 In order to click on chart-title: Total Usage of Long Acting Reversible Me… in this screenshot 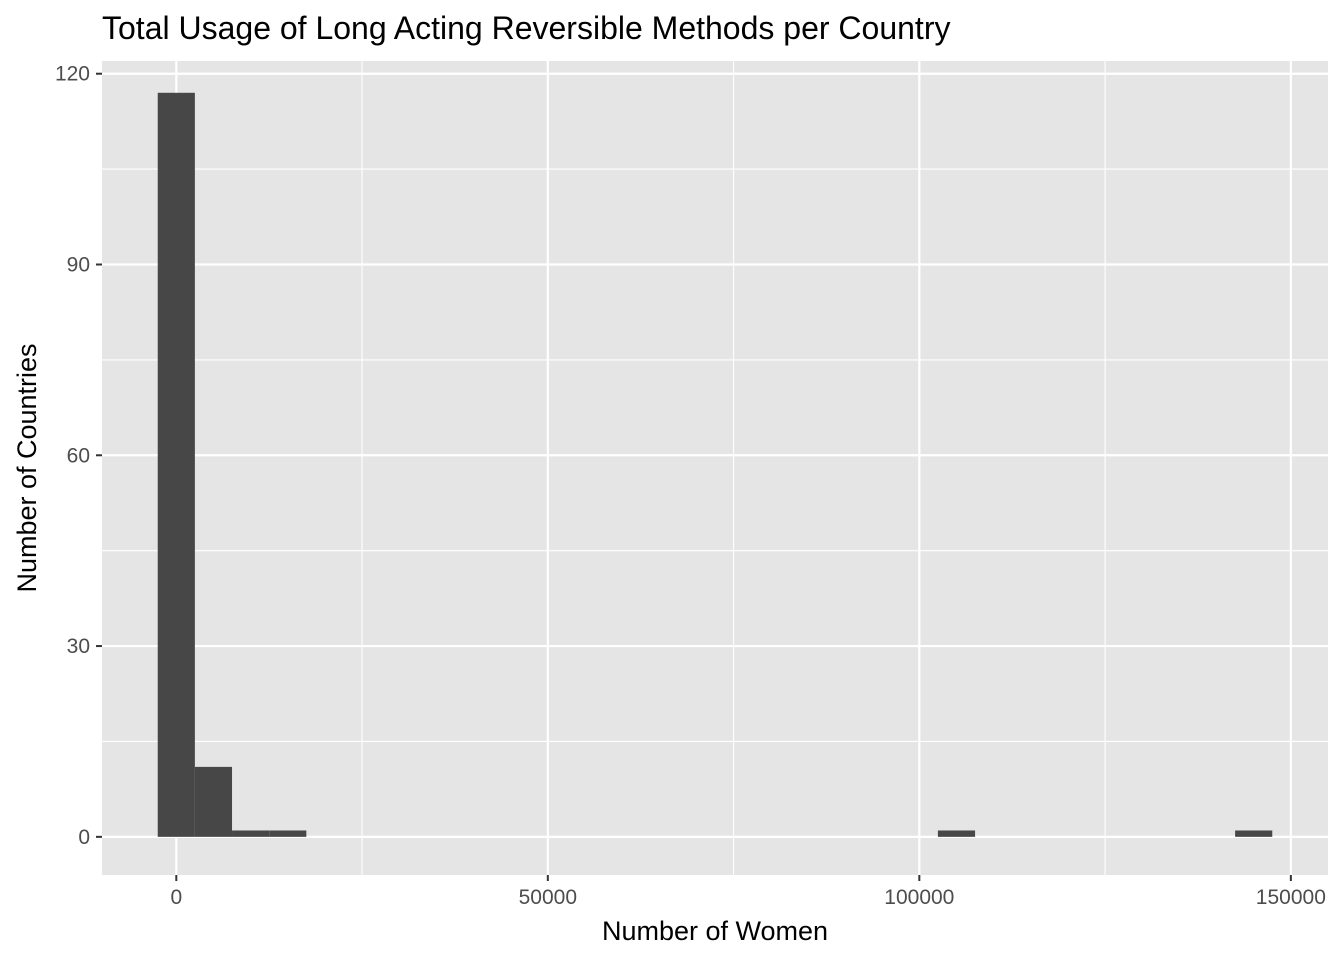, I will do `click(526, 28)`.